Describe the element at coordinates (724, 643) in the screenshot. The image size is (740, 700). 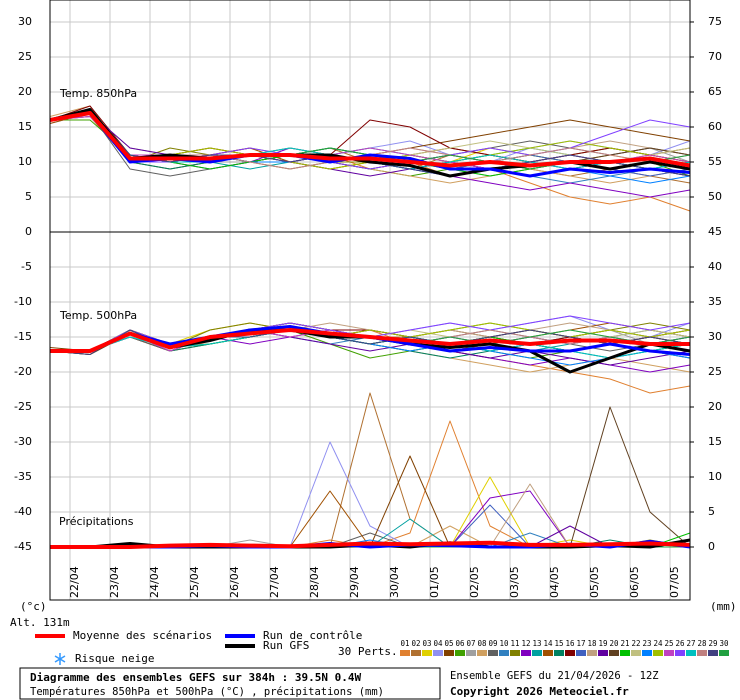
I see `legend-label: 30` at that location.